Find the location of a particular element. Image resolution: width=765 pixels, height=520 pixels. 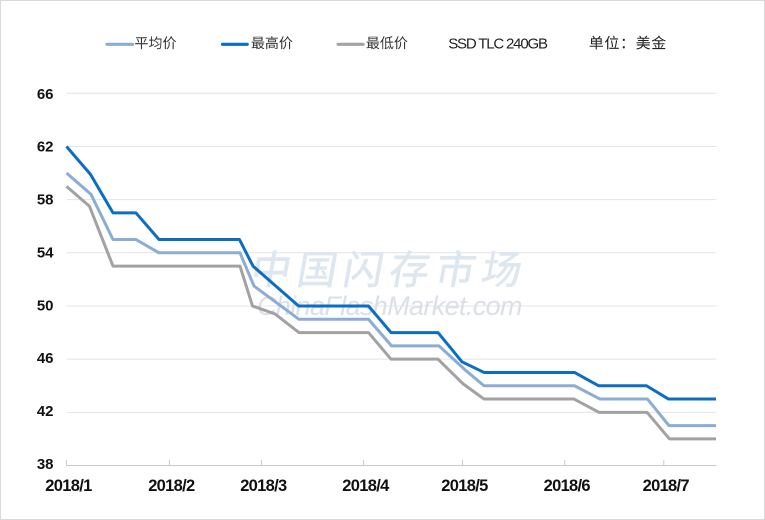

svg-text: 2018/7 is located at coordinates (666, 486).